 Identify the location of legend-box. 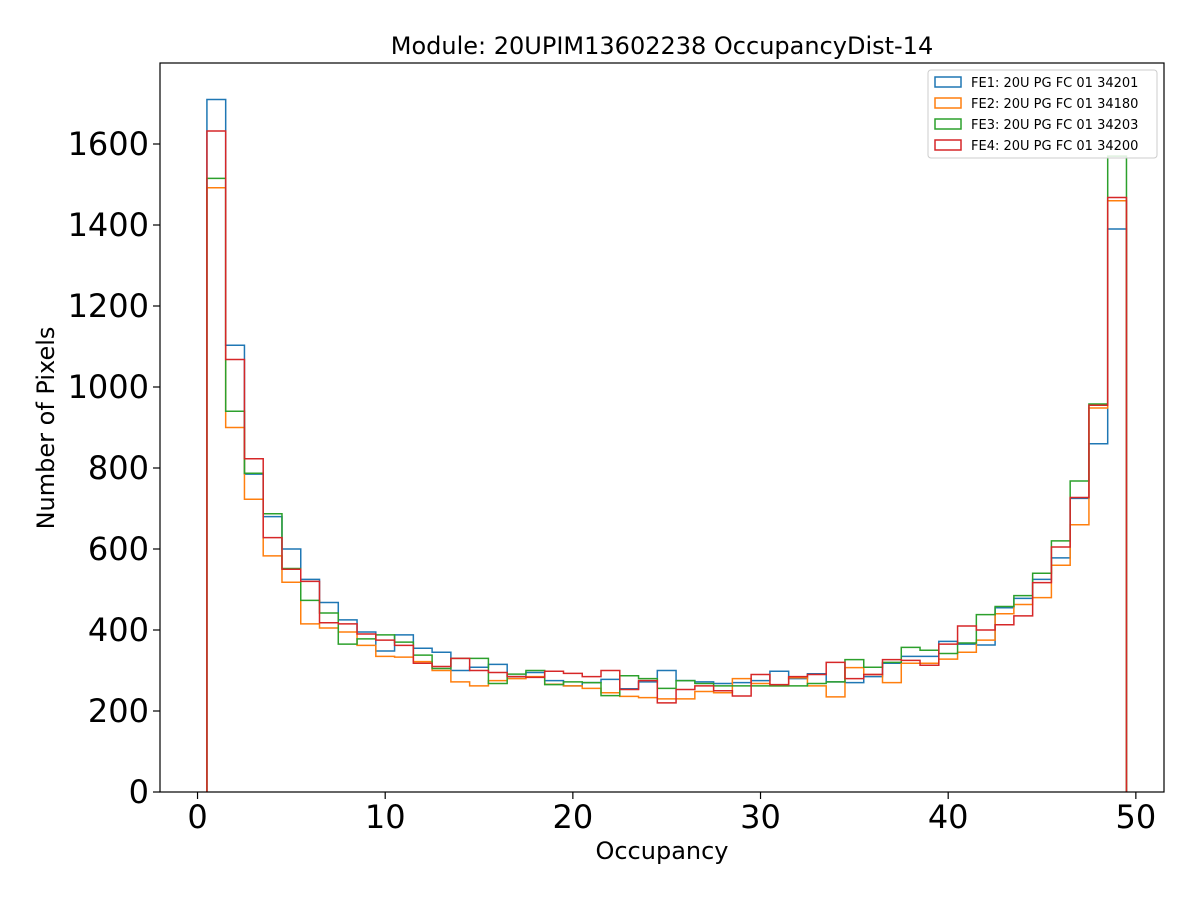
(1042, 114).